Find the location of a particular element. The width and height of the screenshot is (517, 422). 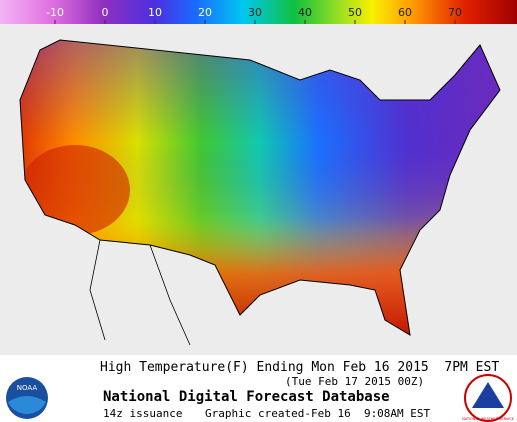

nws-logo: NATIONAL WEATHER SERVICE is located at coordinates (488, 398).